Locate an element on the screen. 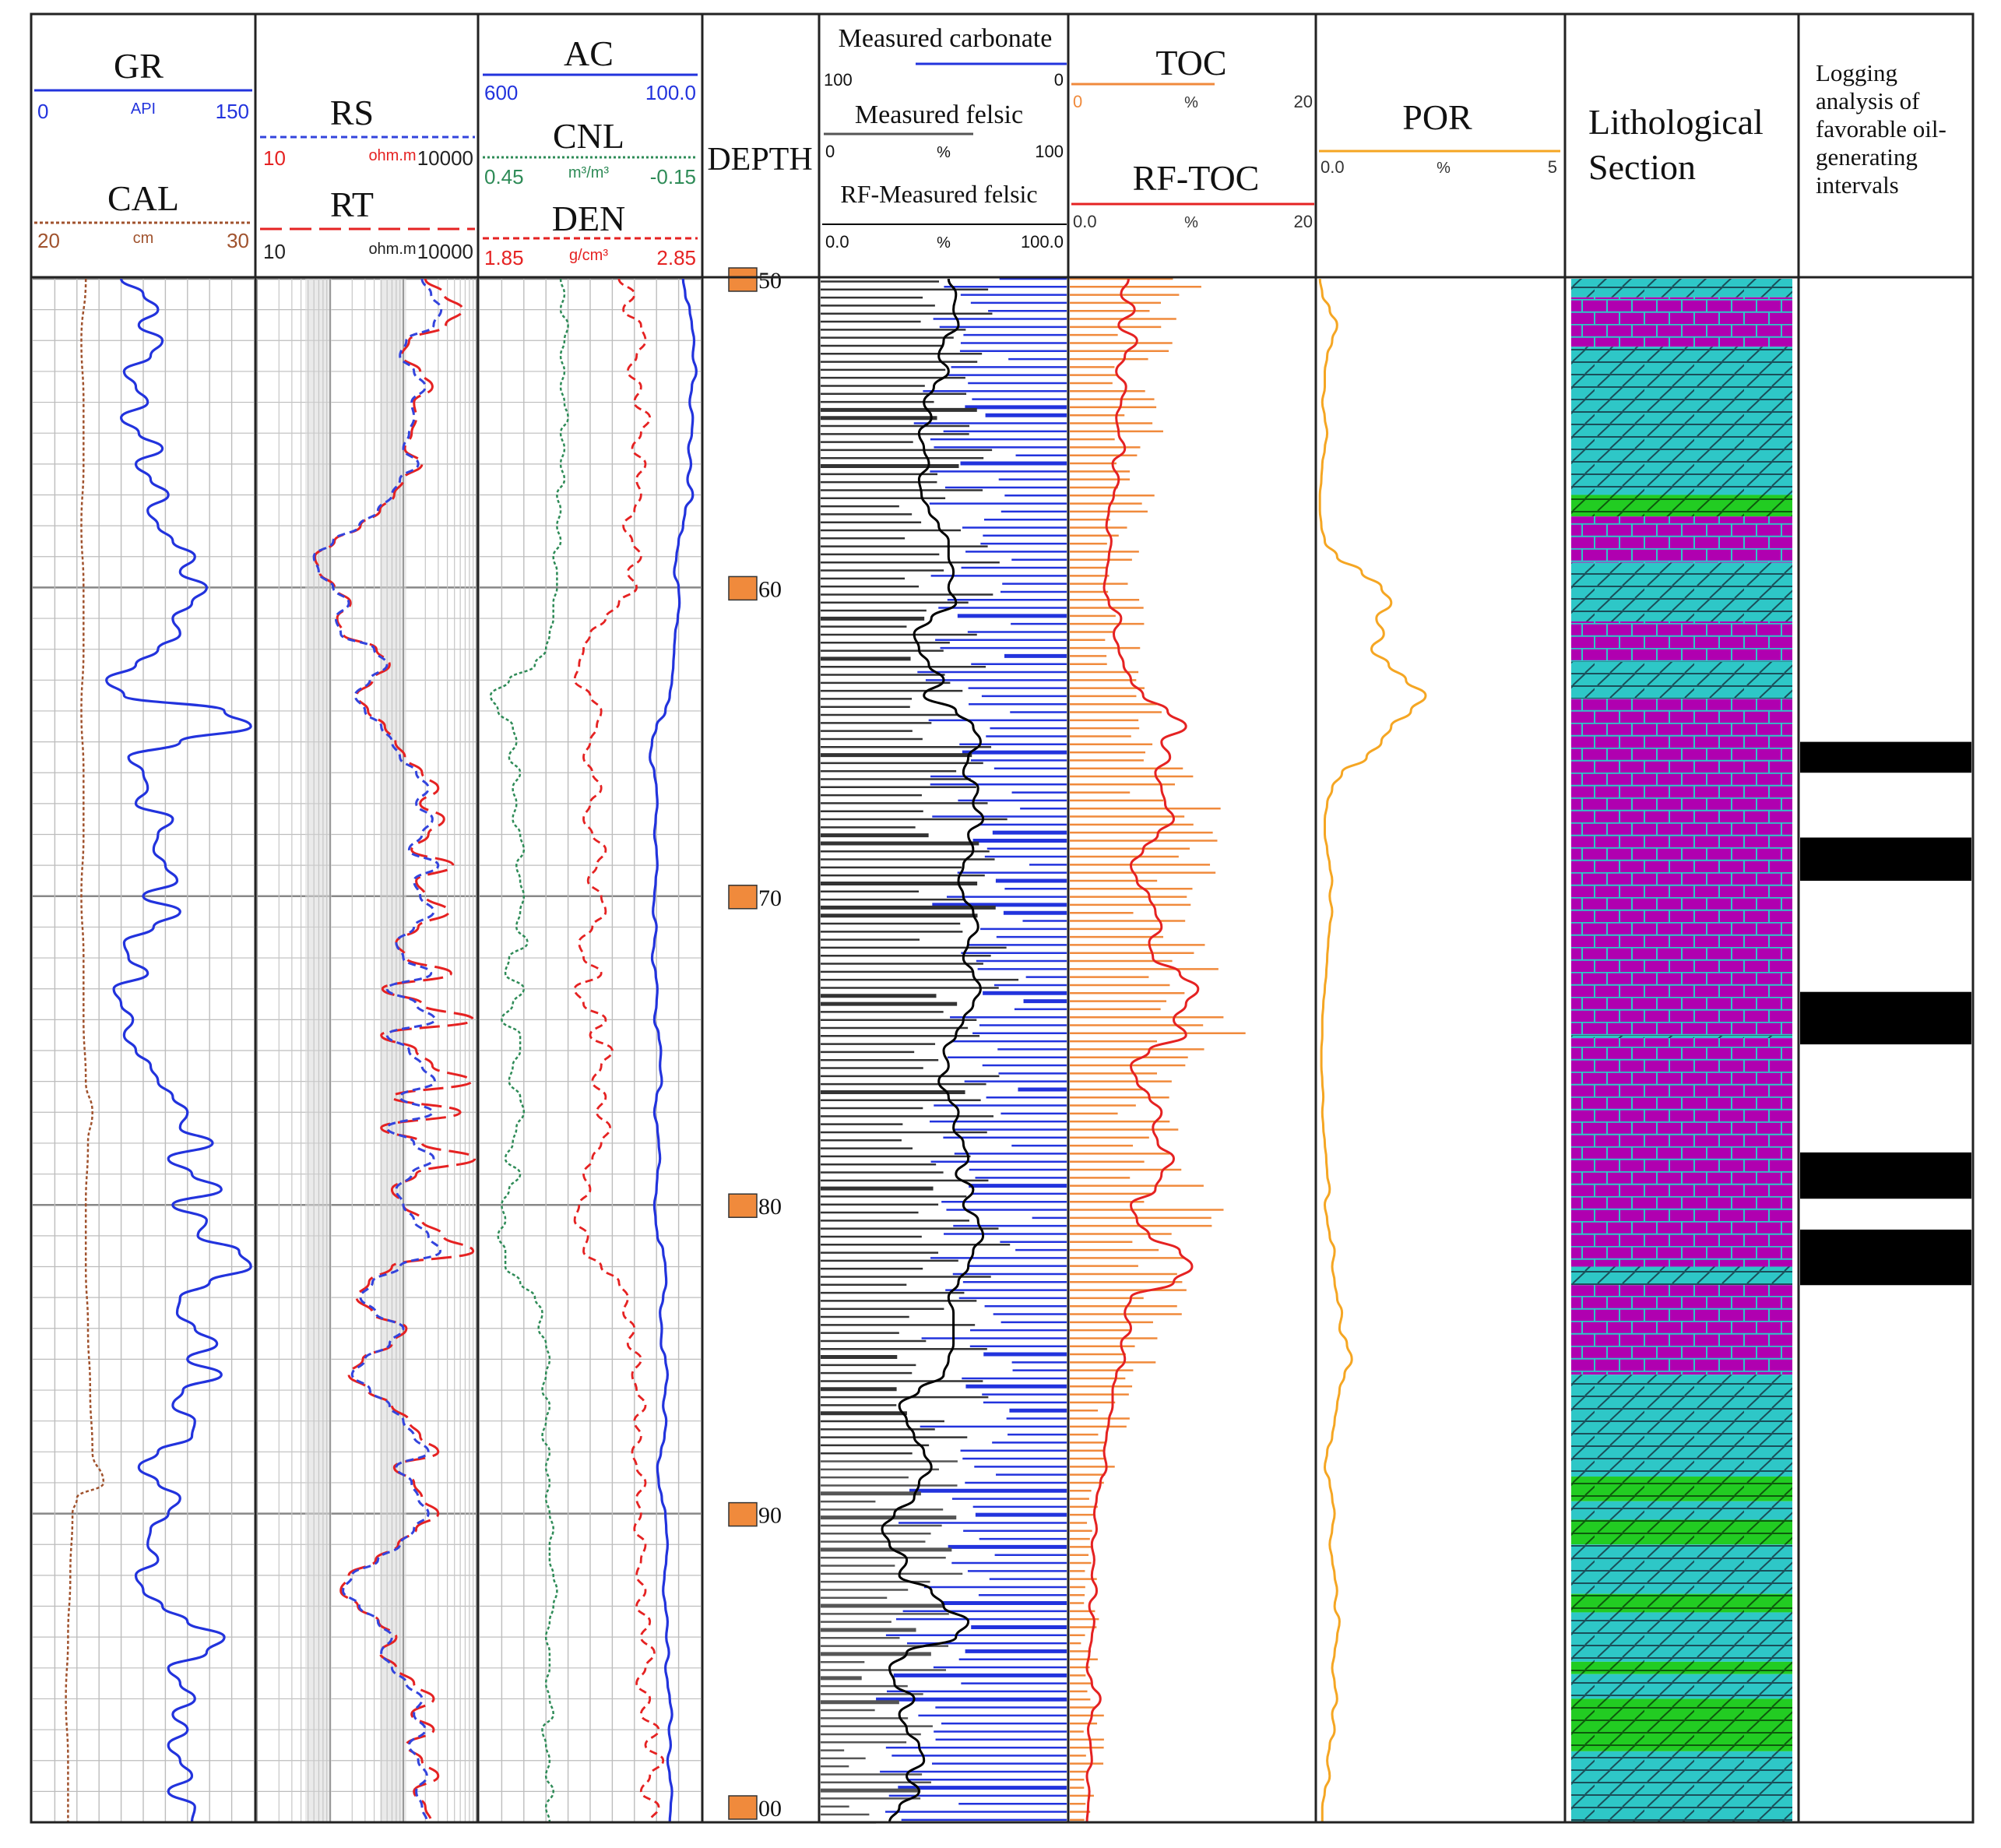 The image size is (2001, 1848). ac-curve is located at coordinates (673, 1050).